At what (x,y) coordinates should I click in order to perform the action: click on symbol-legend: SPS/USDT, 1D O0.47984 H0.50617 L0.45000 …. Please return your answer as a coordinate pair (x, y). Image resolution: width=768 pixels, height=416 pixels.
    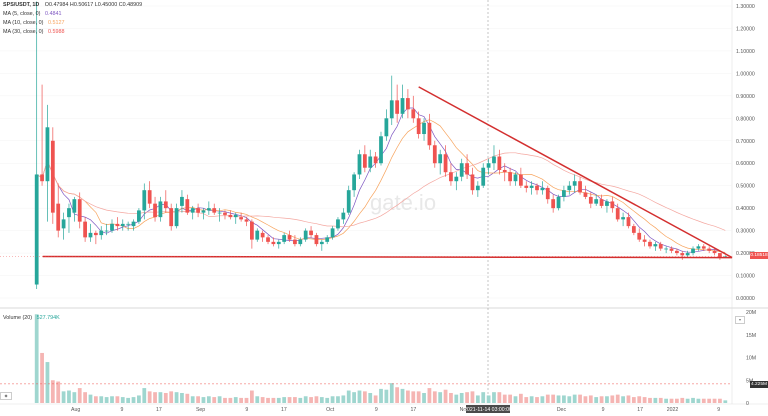
    Looking at the image, I should click on (72, 5).